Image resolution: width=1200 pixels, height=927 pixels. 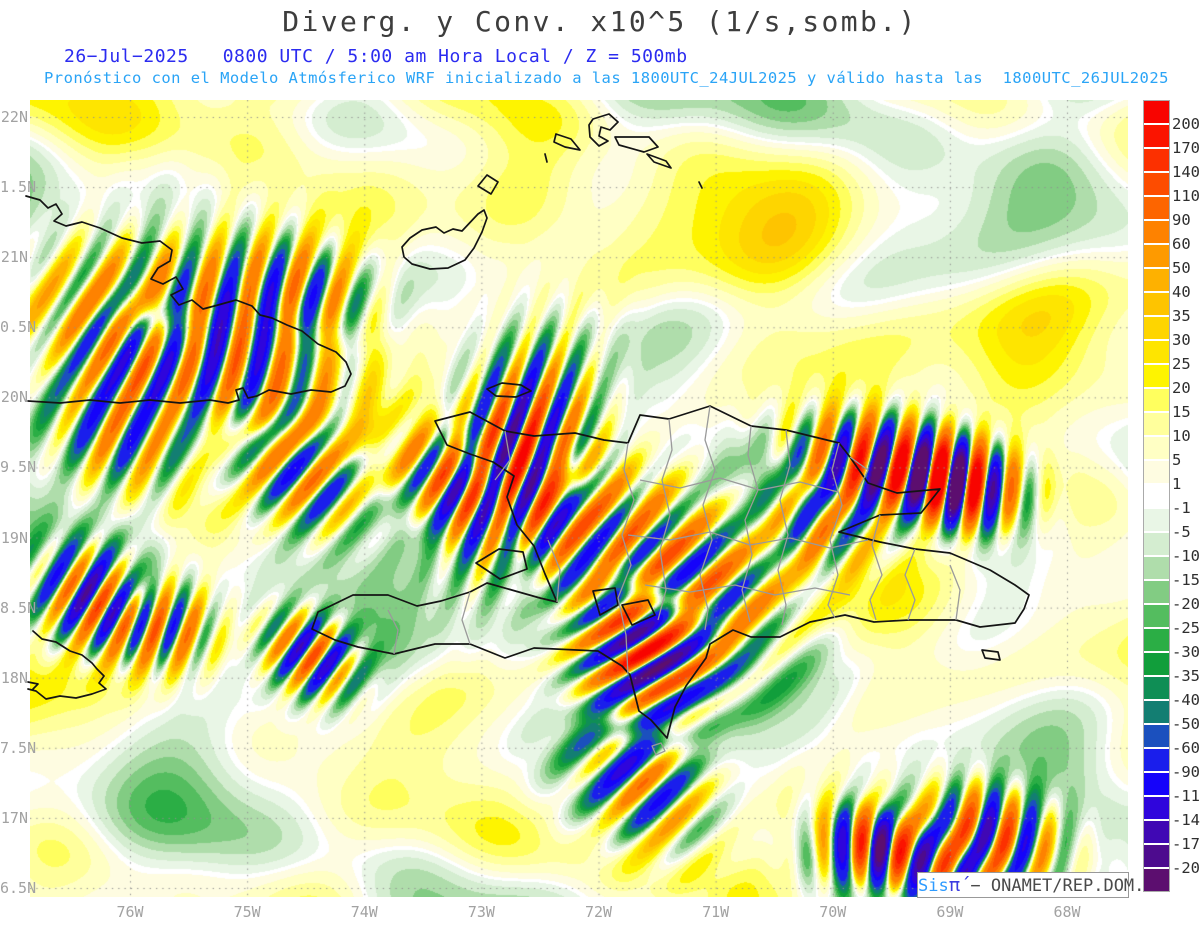 I want to click on colorbar-tick-label: -140, so click(x=1186, y=820).